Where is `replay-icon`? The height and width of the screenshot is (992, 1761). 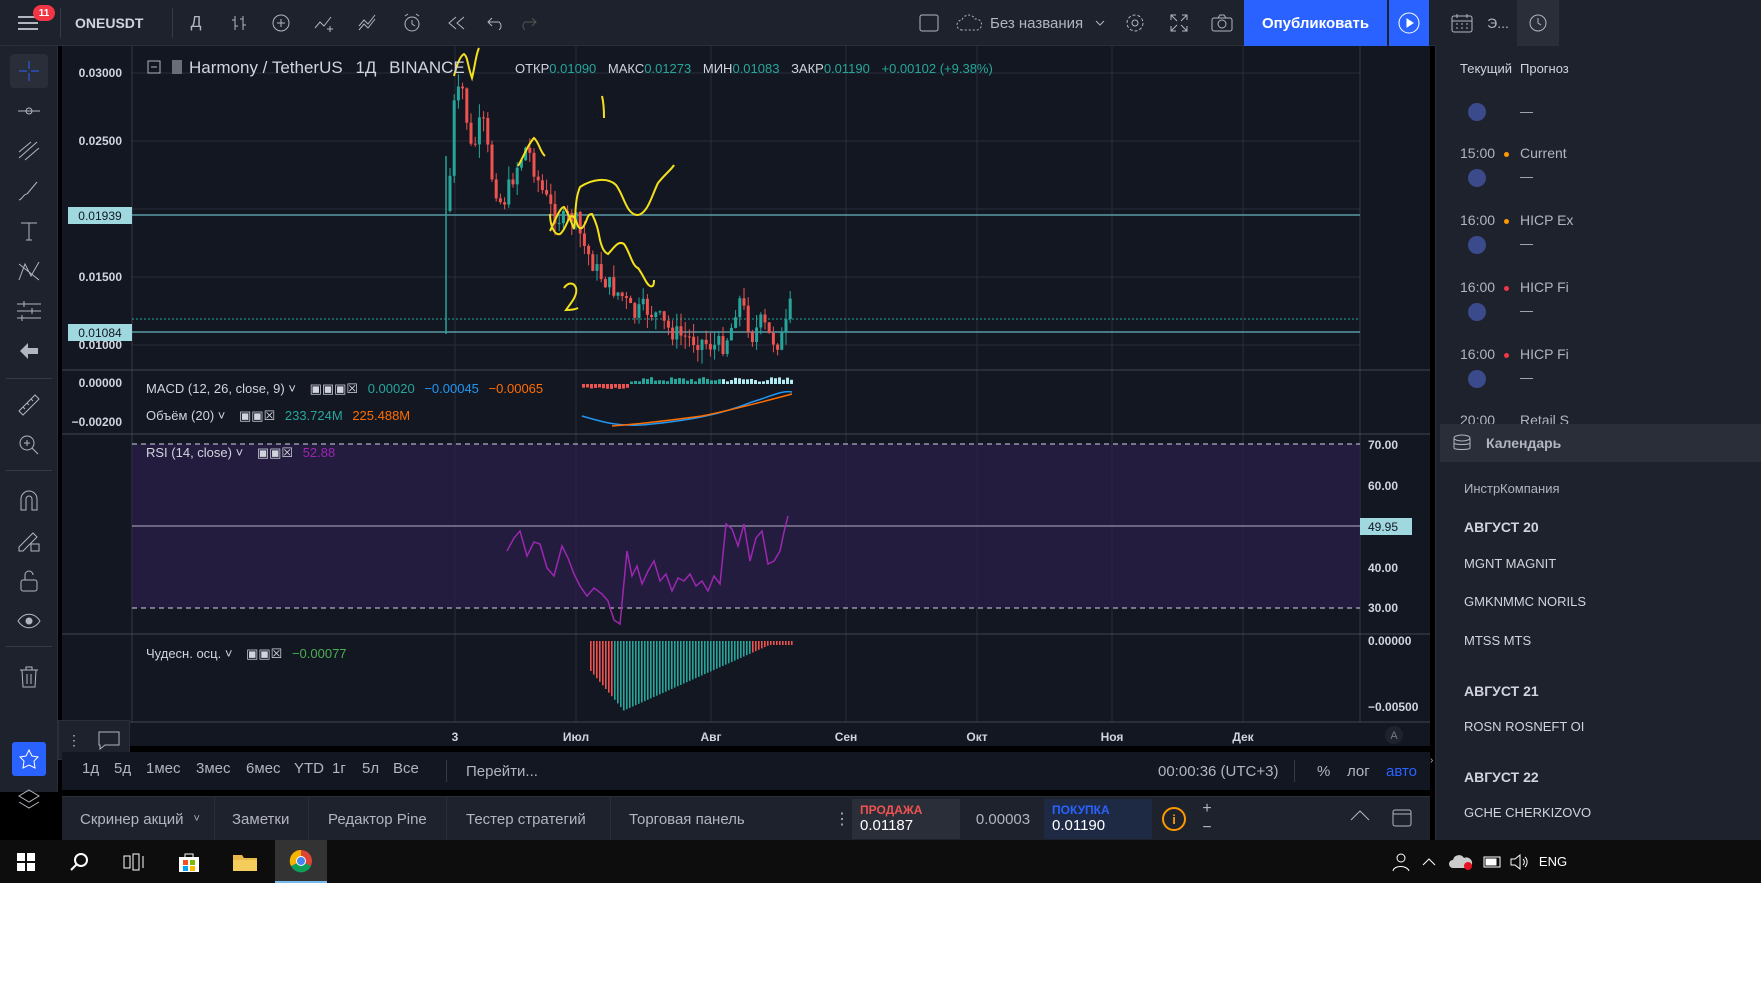 replay-icon is located at coordinates (457, 23).